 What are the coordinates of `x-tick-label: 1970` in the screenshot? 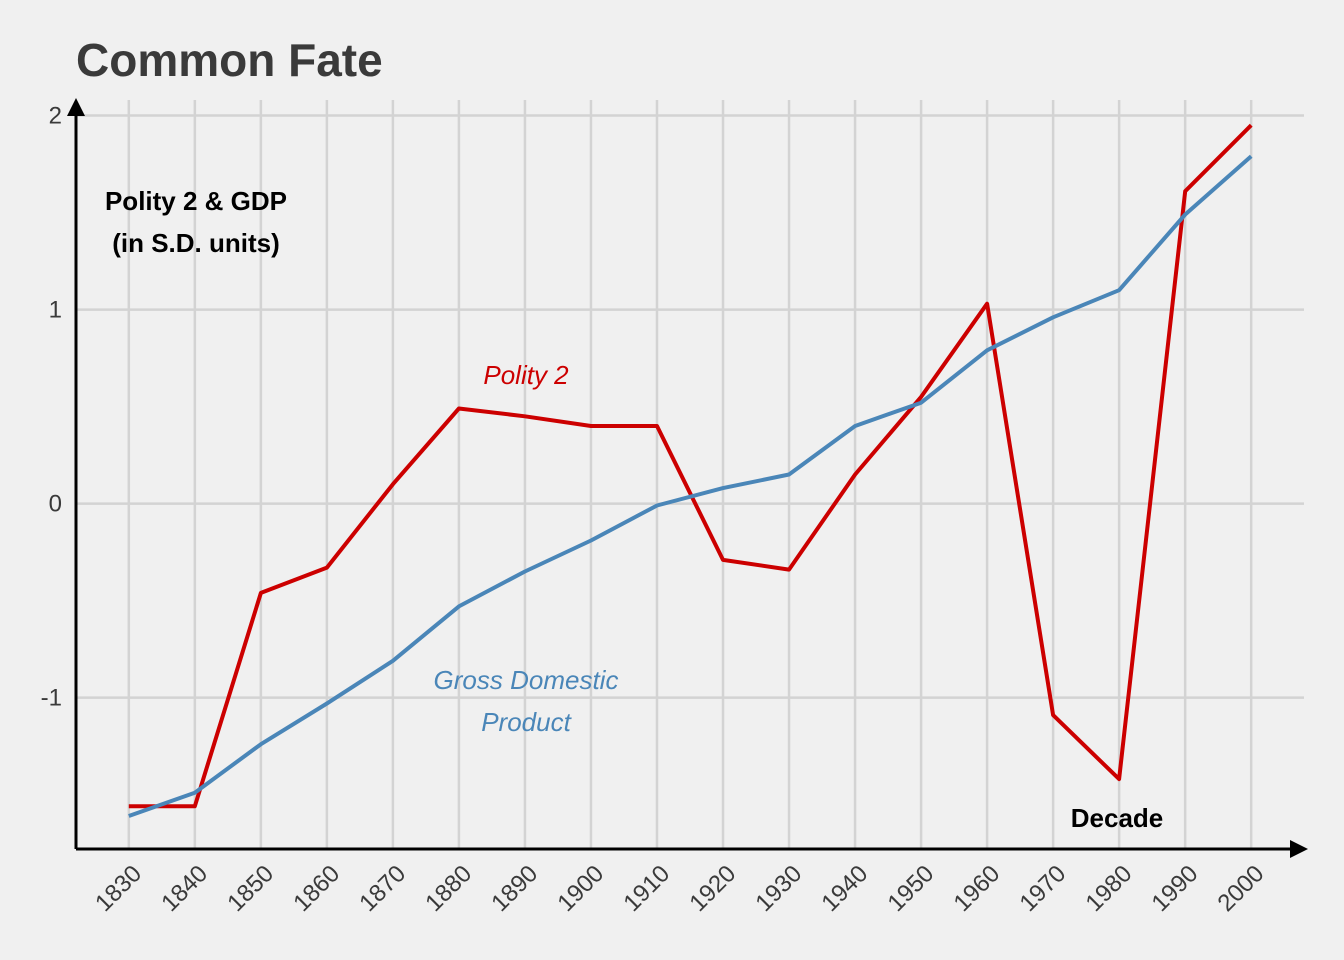 It's located at (1043, 888).